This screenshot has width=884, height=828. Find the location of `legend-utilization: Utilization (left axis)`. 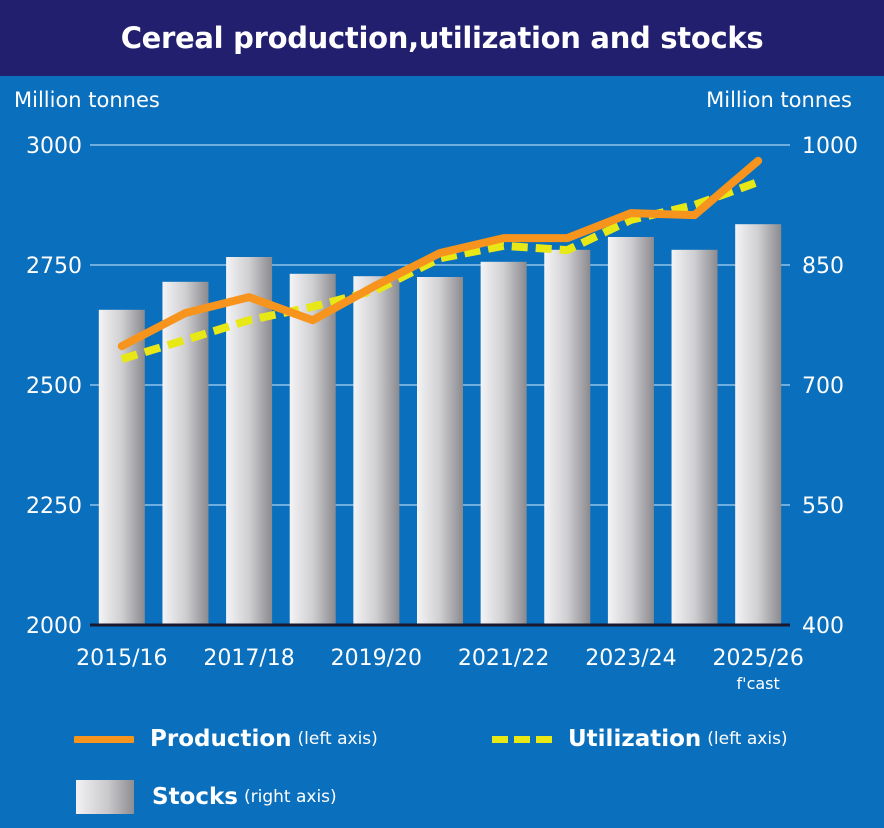

legend-utilization: Utilization (left axis) is located at coordinates (640, 739).